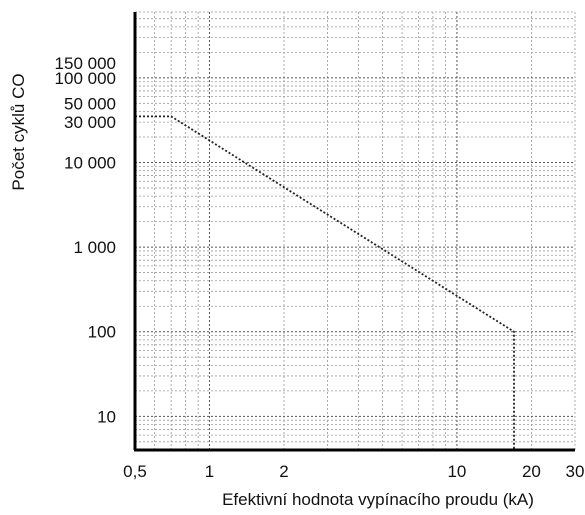 The width and height of the screenshot is (585, 515). Describe the element at coordinates (90, 162) in the screenshot. I see `y-tick-label: 10 000` at that location.